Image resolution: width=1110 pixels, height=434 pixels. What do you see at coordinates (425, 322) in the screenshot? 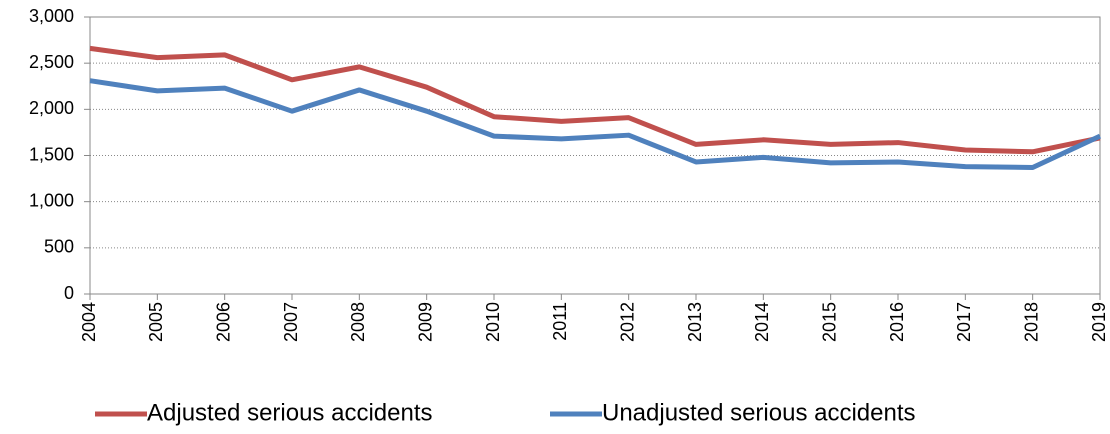
I see `x-tick-label: 2009` at bounding box center [425, 322].